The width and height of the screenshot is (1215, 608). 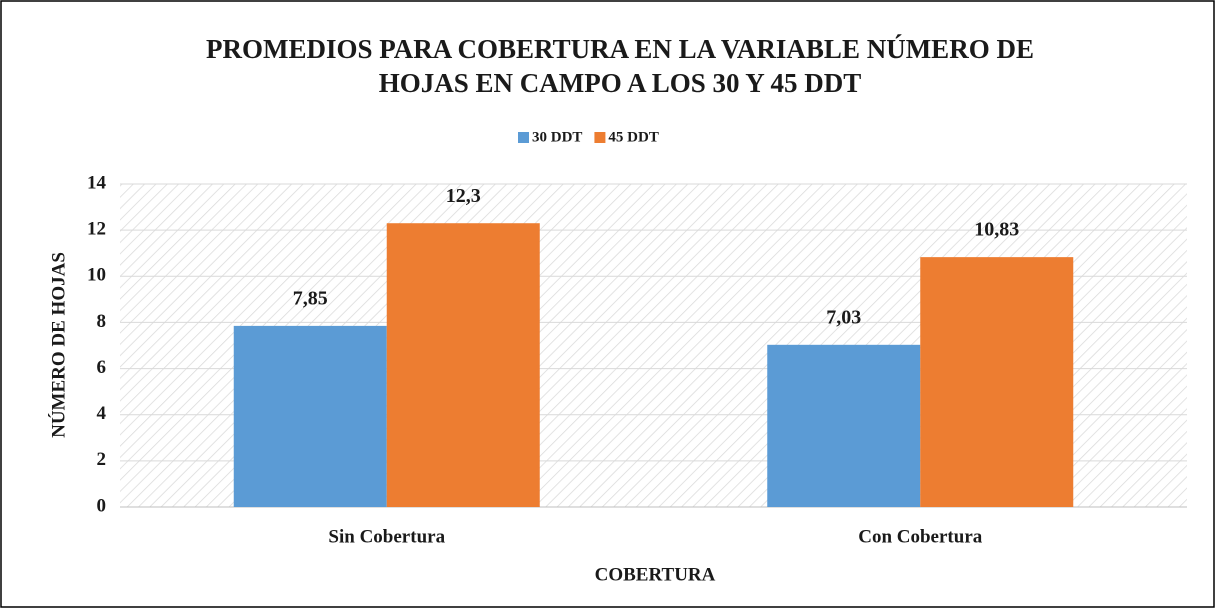 What do you see at coordinates (102, 413) in the screenshot?
I see `y-tick-label: 4` at bounding box center [102, 413].